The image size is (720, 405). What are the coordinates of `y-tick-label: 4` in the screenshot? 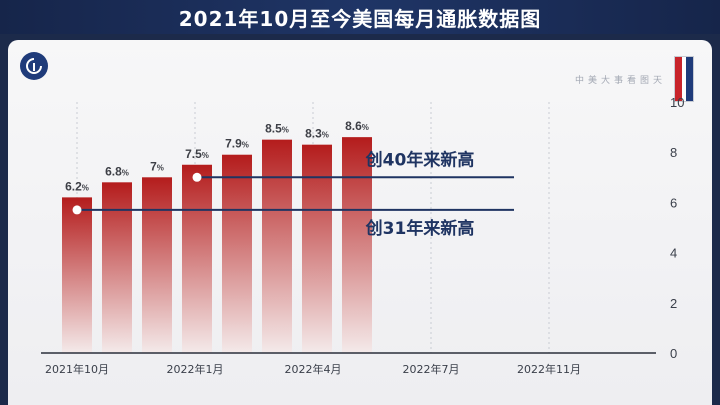 It's located at (673, 253).